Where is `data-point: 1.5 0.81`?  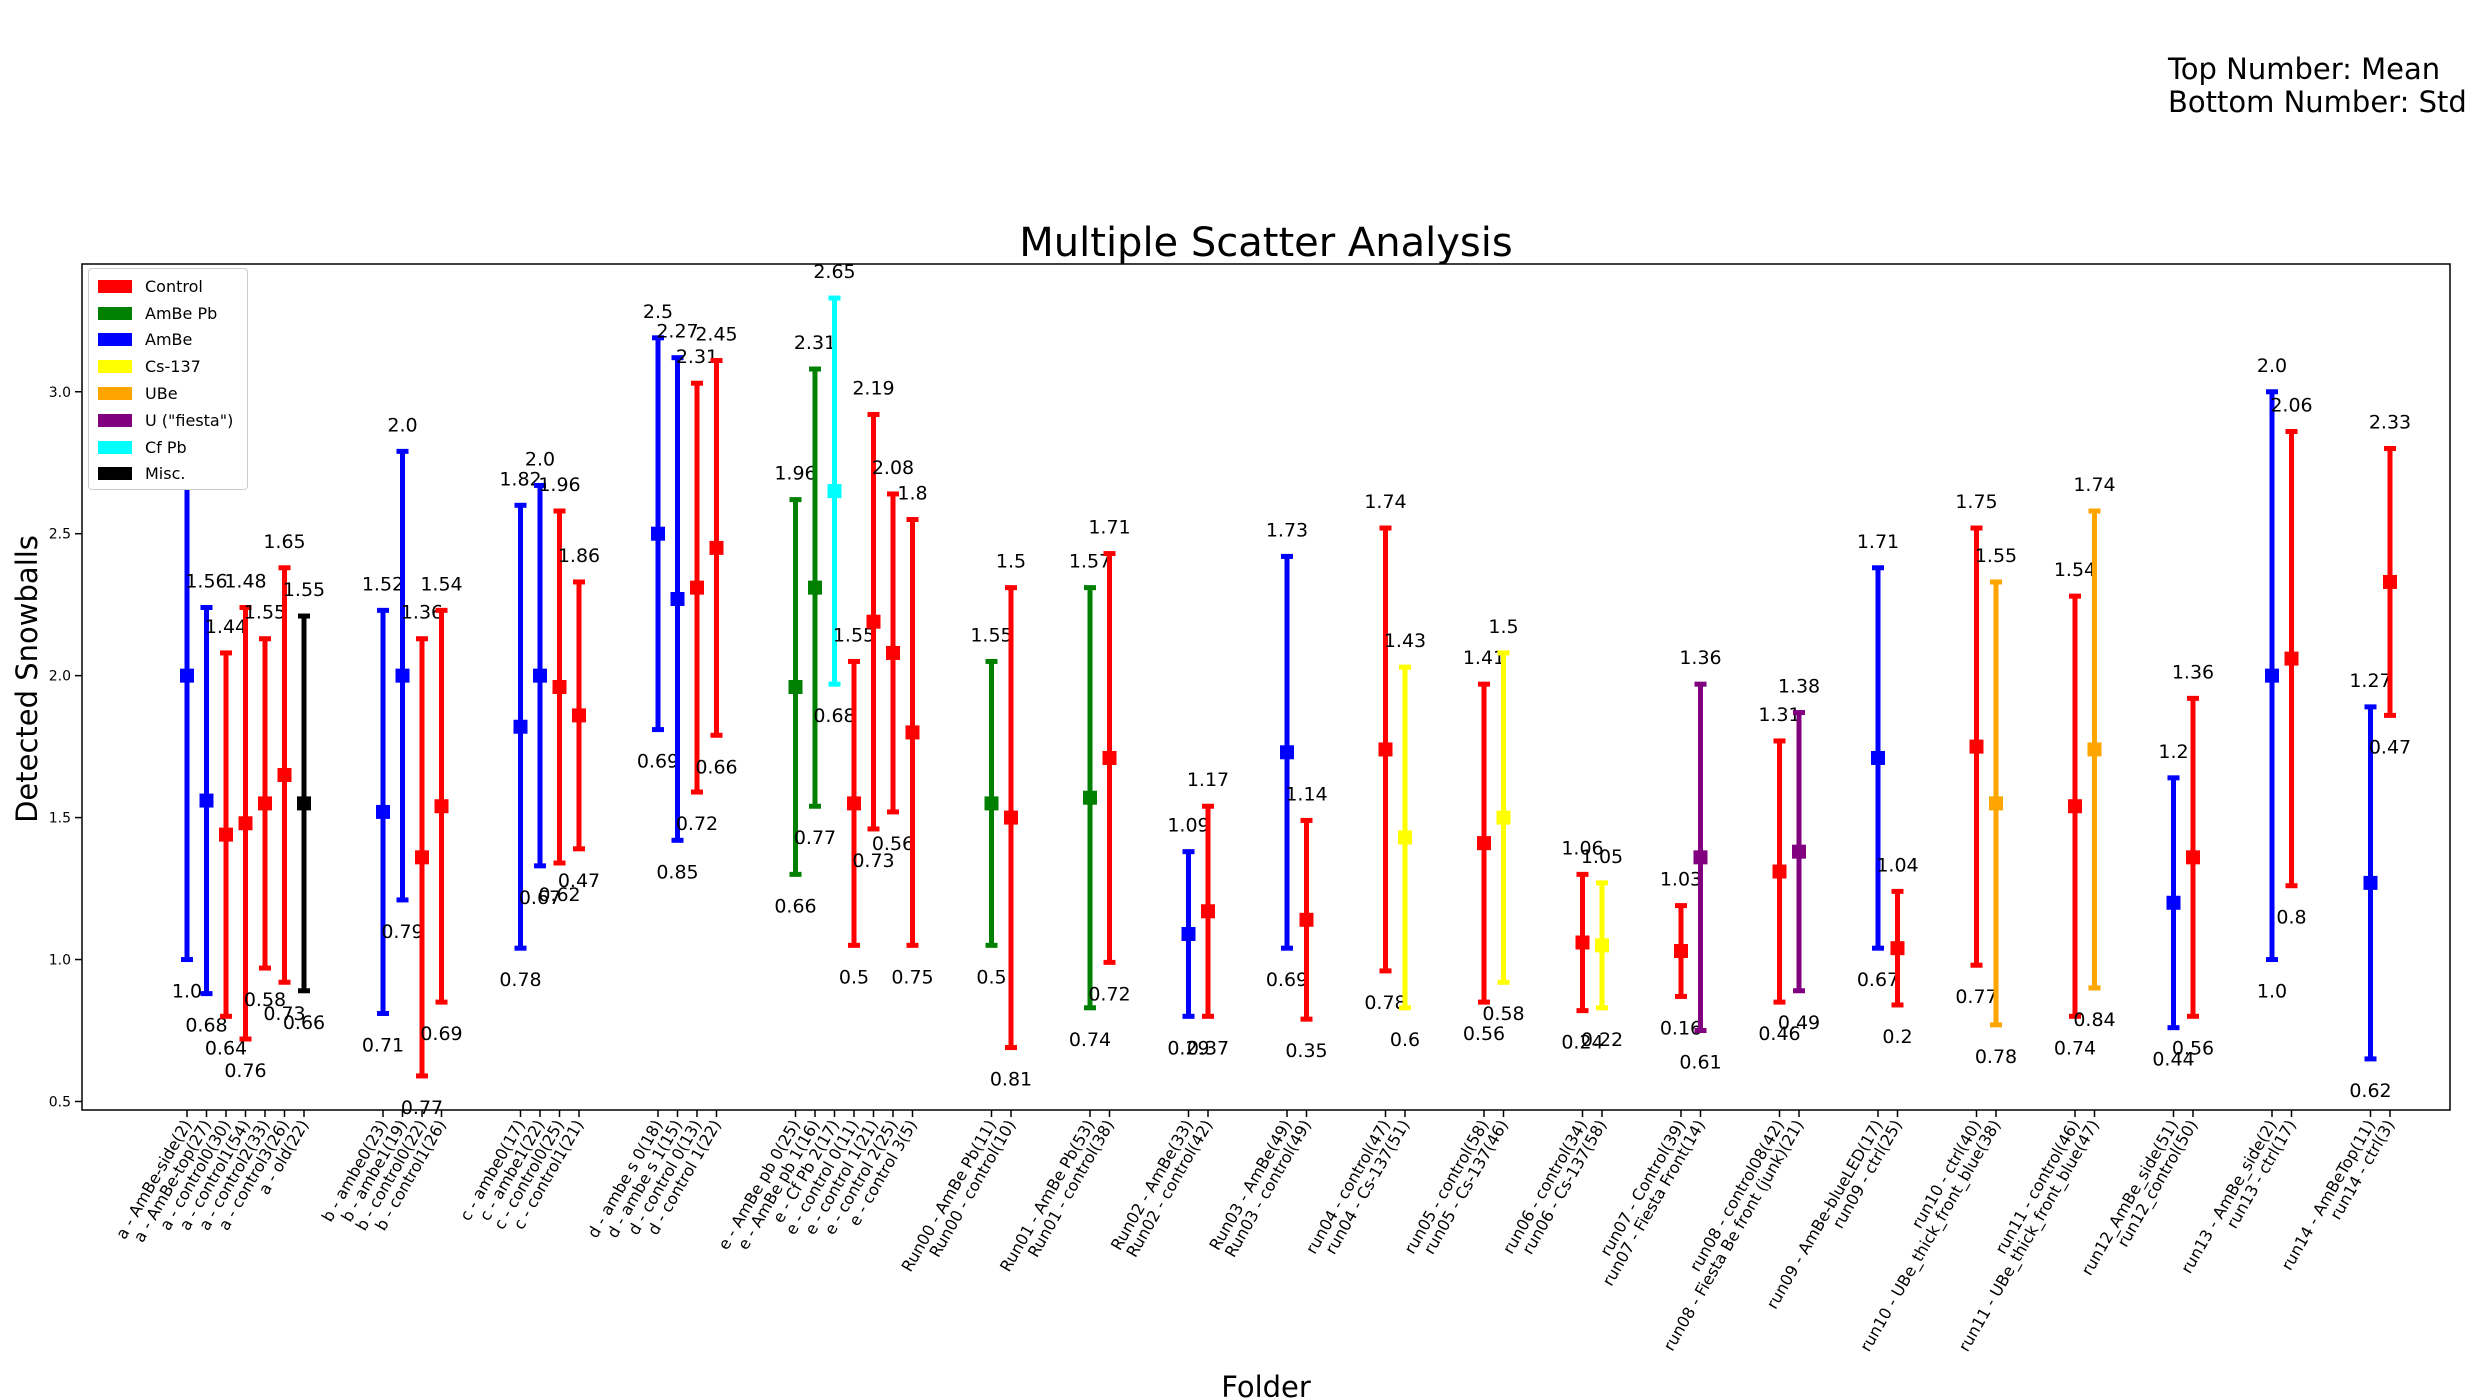
data-point: 1.5 0.81 is located at coordinates (1011, 821).